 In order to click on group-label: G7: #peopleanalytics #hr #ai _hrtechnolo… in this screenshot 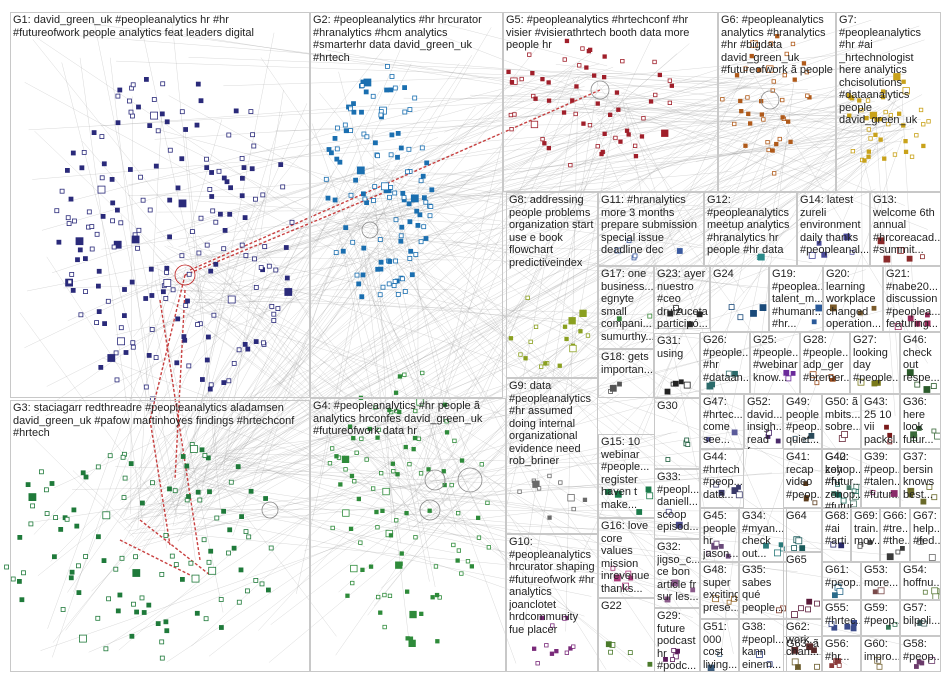, I will do `click(880, 70)`.